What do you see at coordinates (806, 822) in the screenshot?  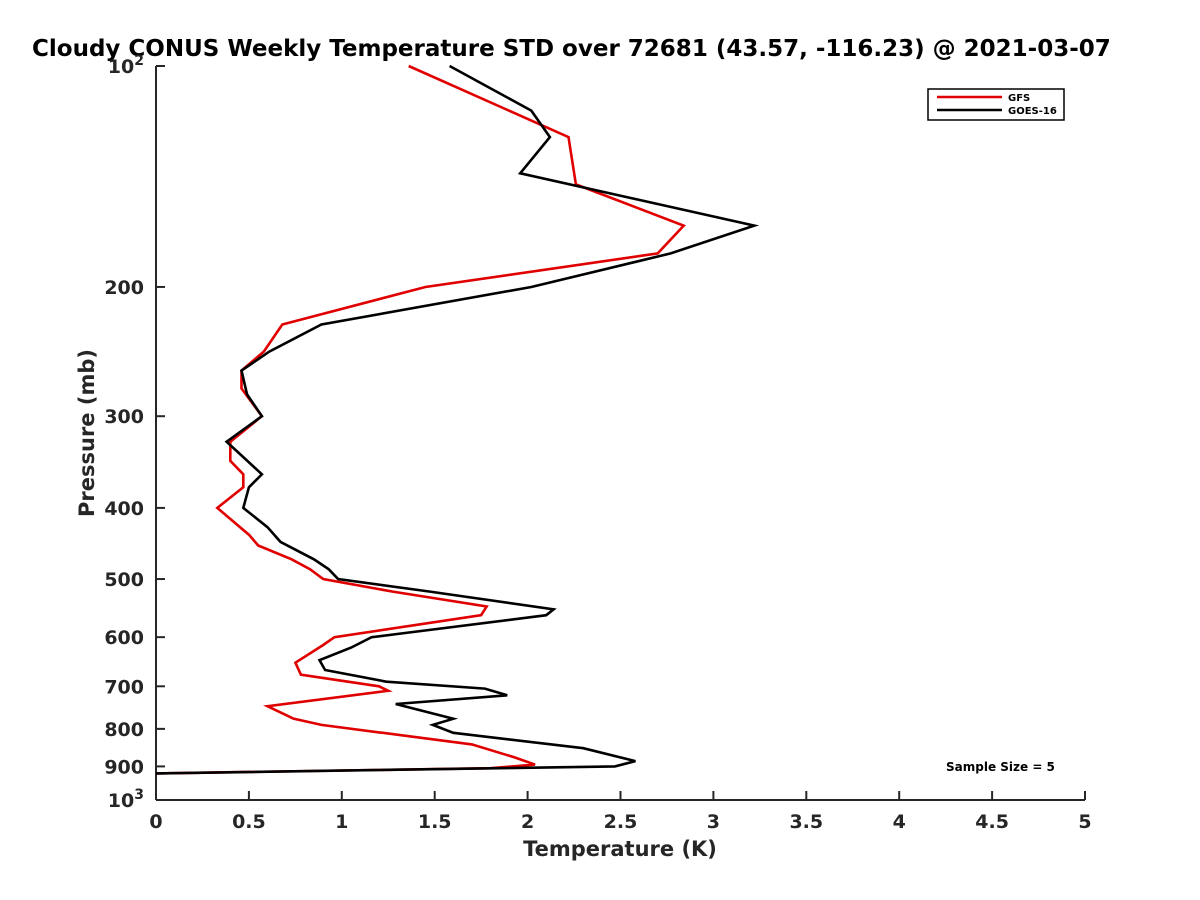 I see `x-tick-label: 3.5` at bounding box center [806, 822].